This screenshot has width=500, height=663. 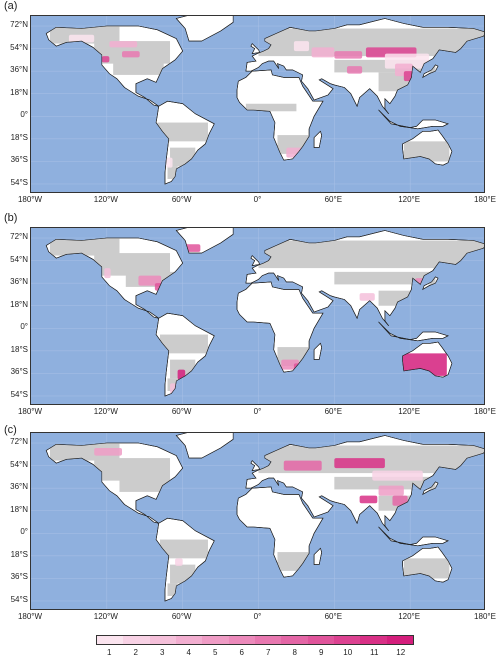 I want to click on colorbar, so click(x=255, y=640).